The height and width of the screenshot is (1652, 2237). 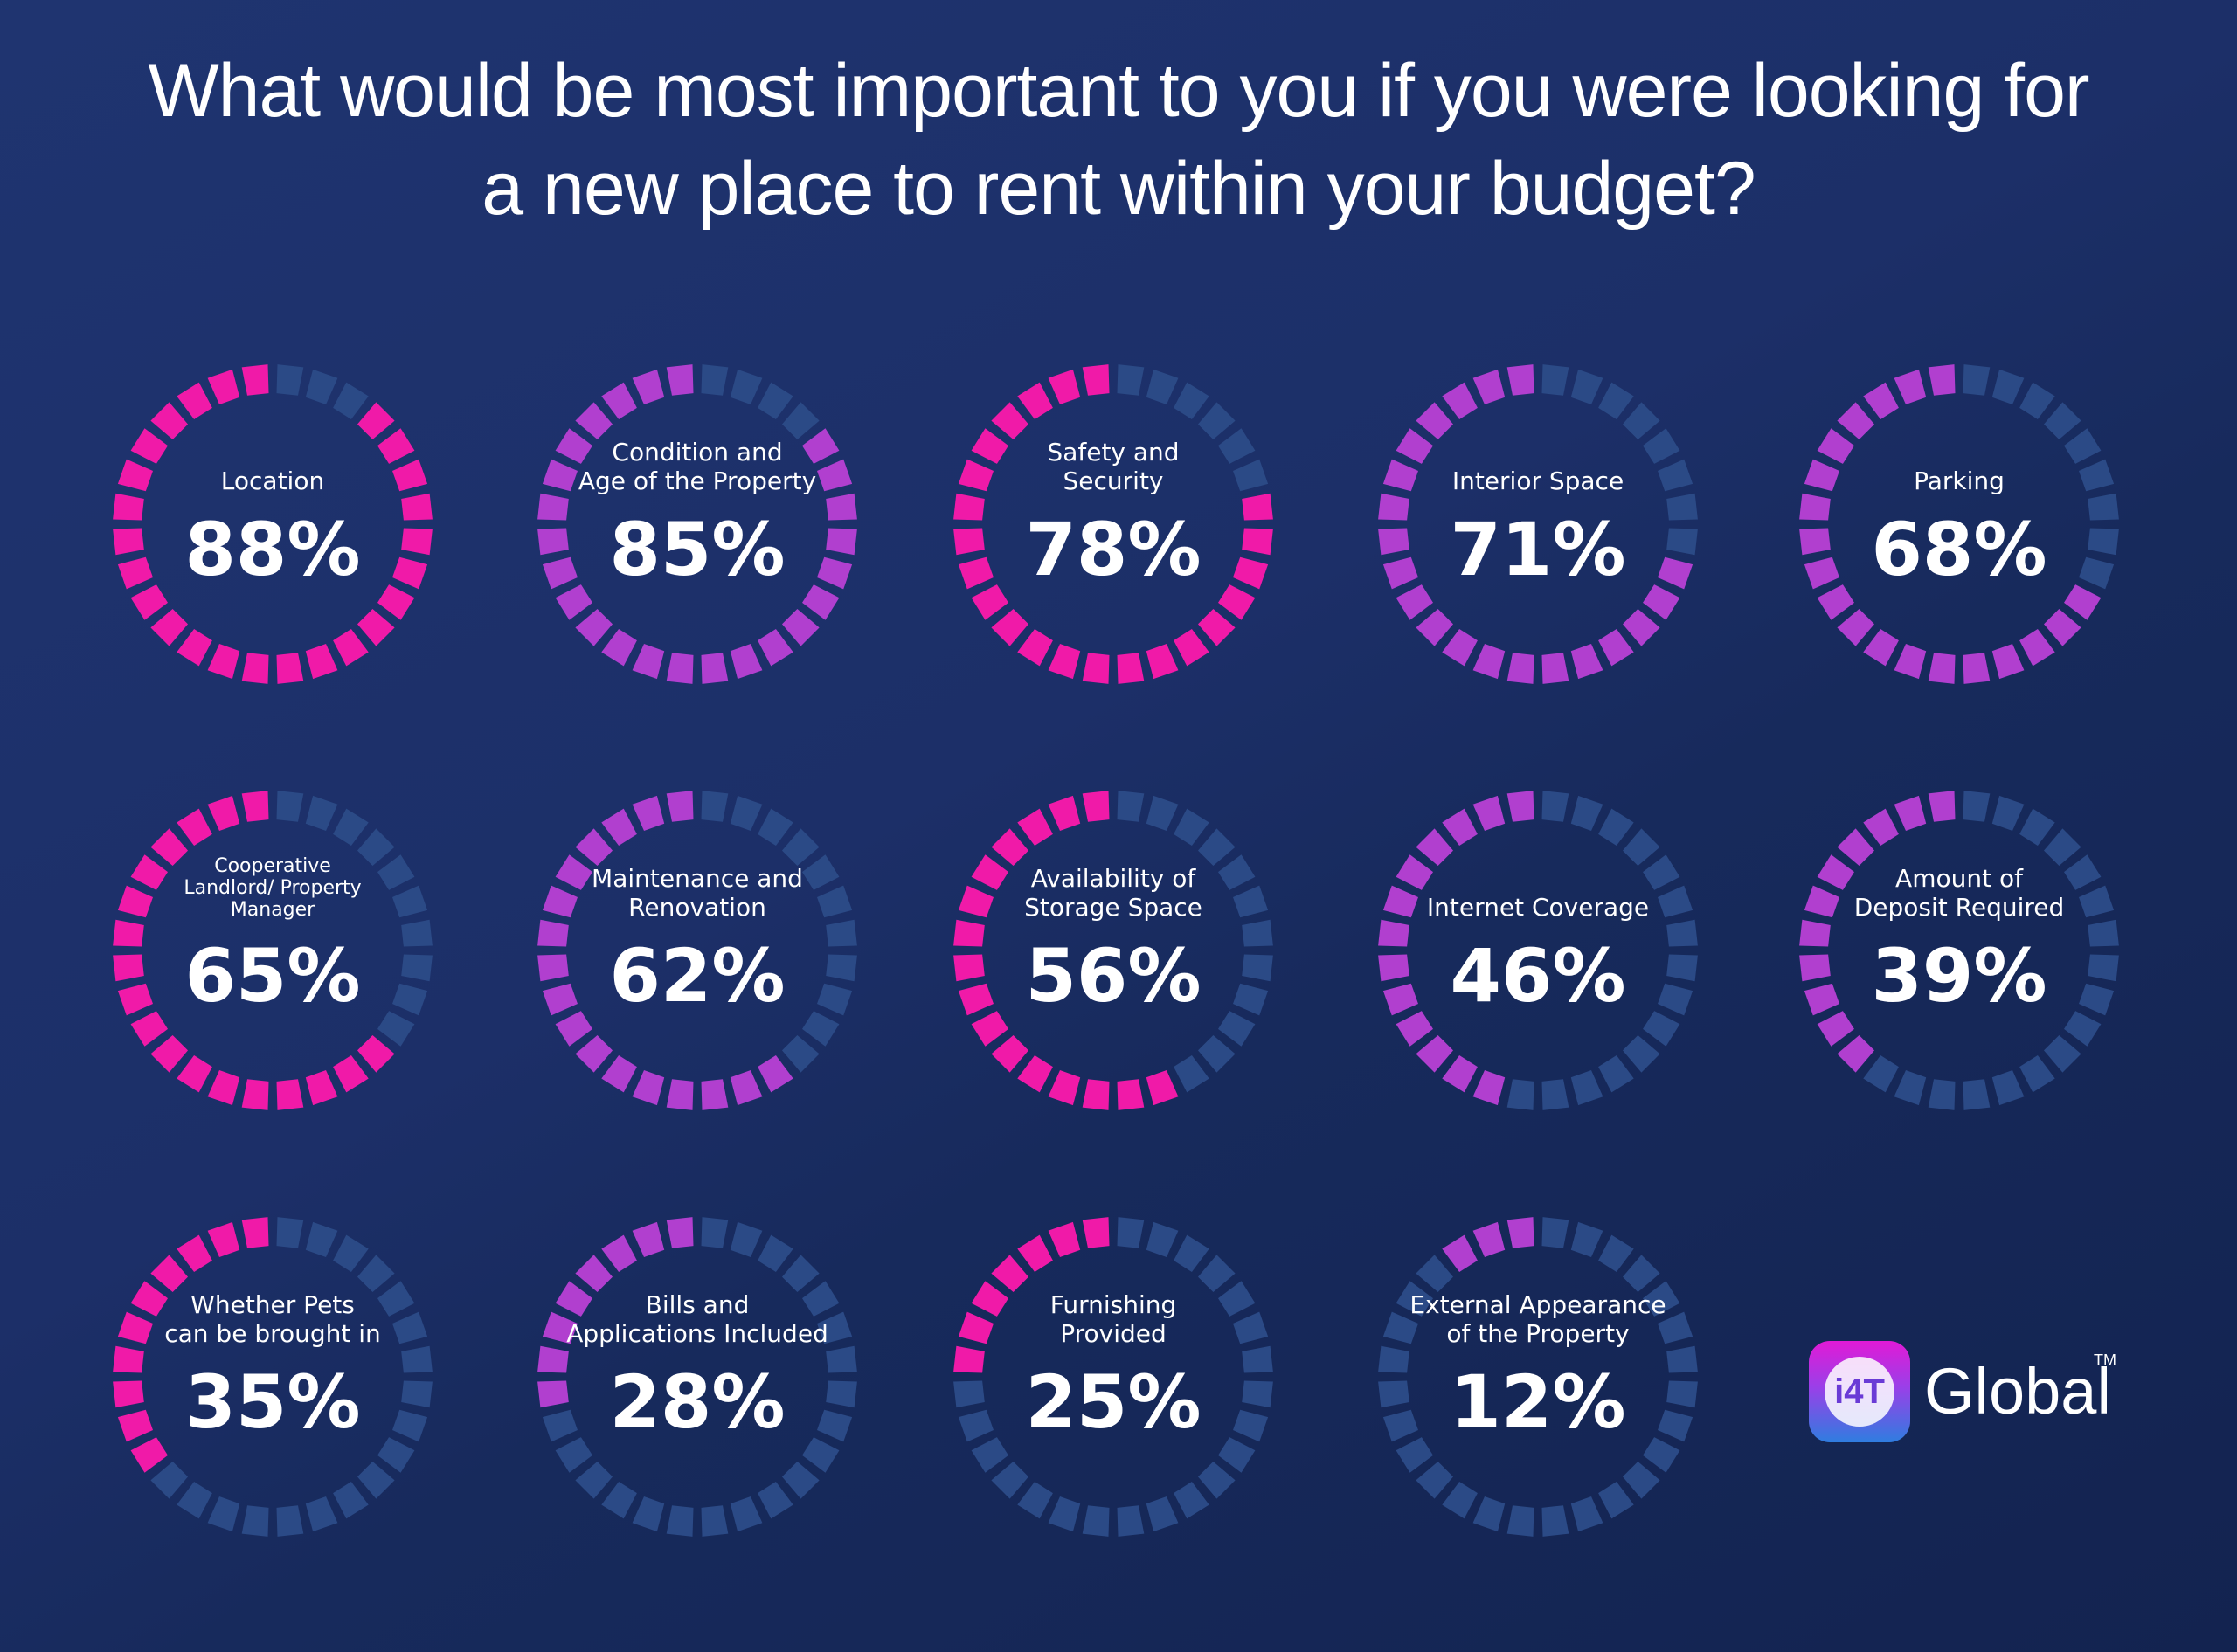 What do you see at coordinates (1113, 907) in the screenshot?
I see `ring-label-line: Storage Space` at bounding box center [1113, 907].